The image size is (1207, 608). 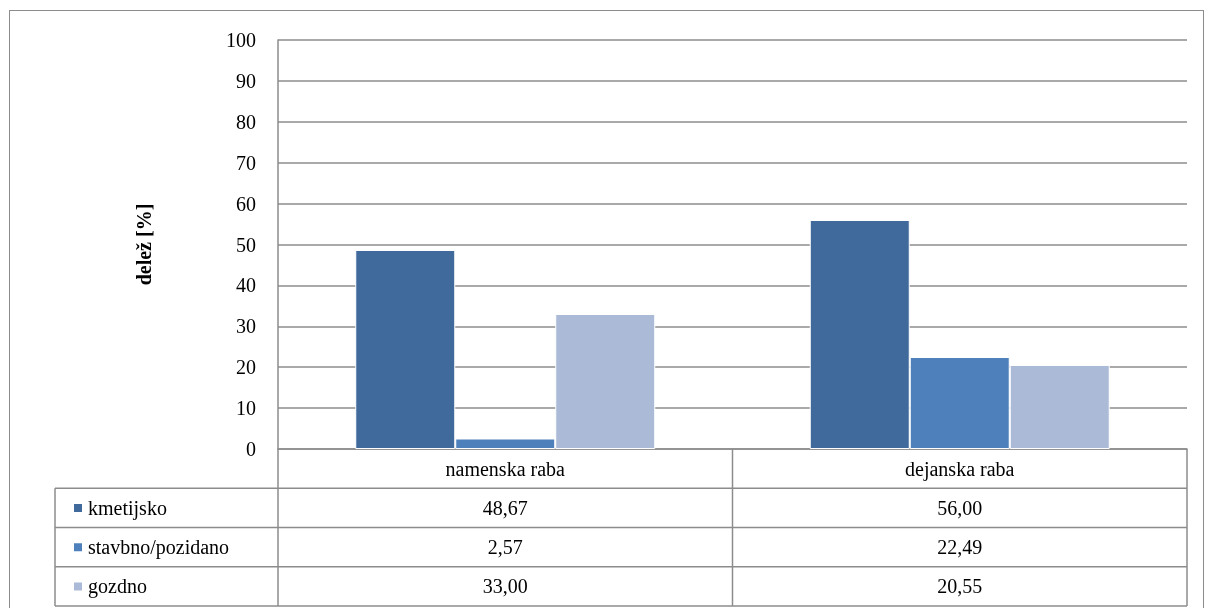 I want to click on data-label: 33,00, so click(x=505, y=586).